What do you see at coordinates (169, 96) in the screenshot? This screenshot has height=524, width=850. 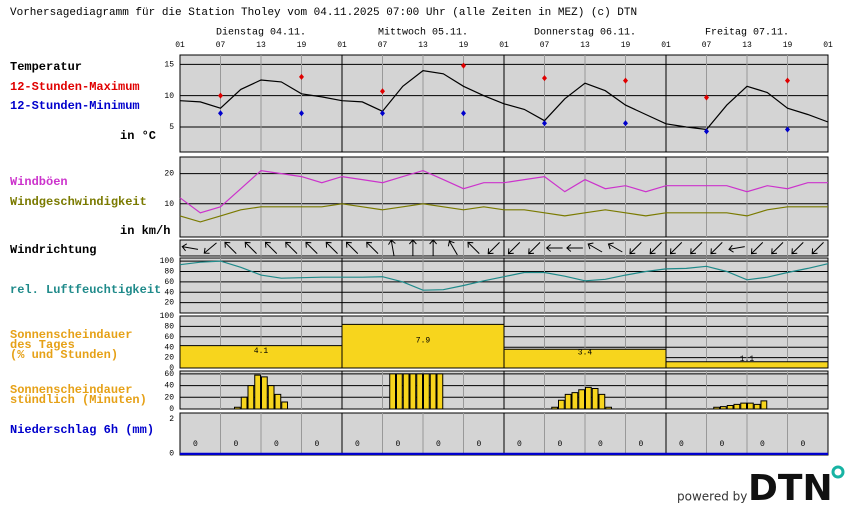 I see `y-tick-label: 10` at bounding box center [169, 96].